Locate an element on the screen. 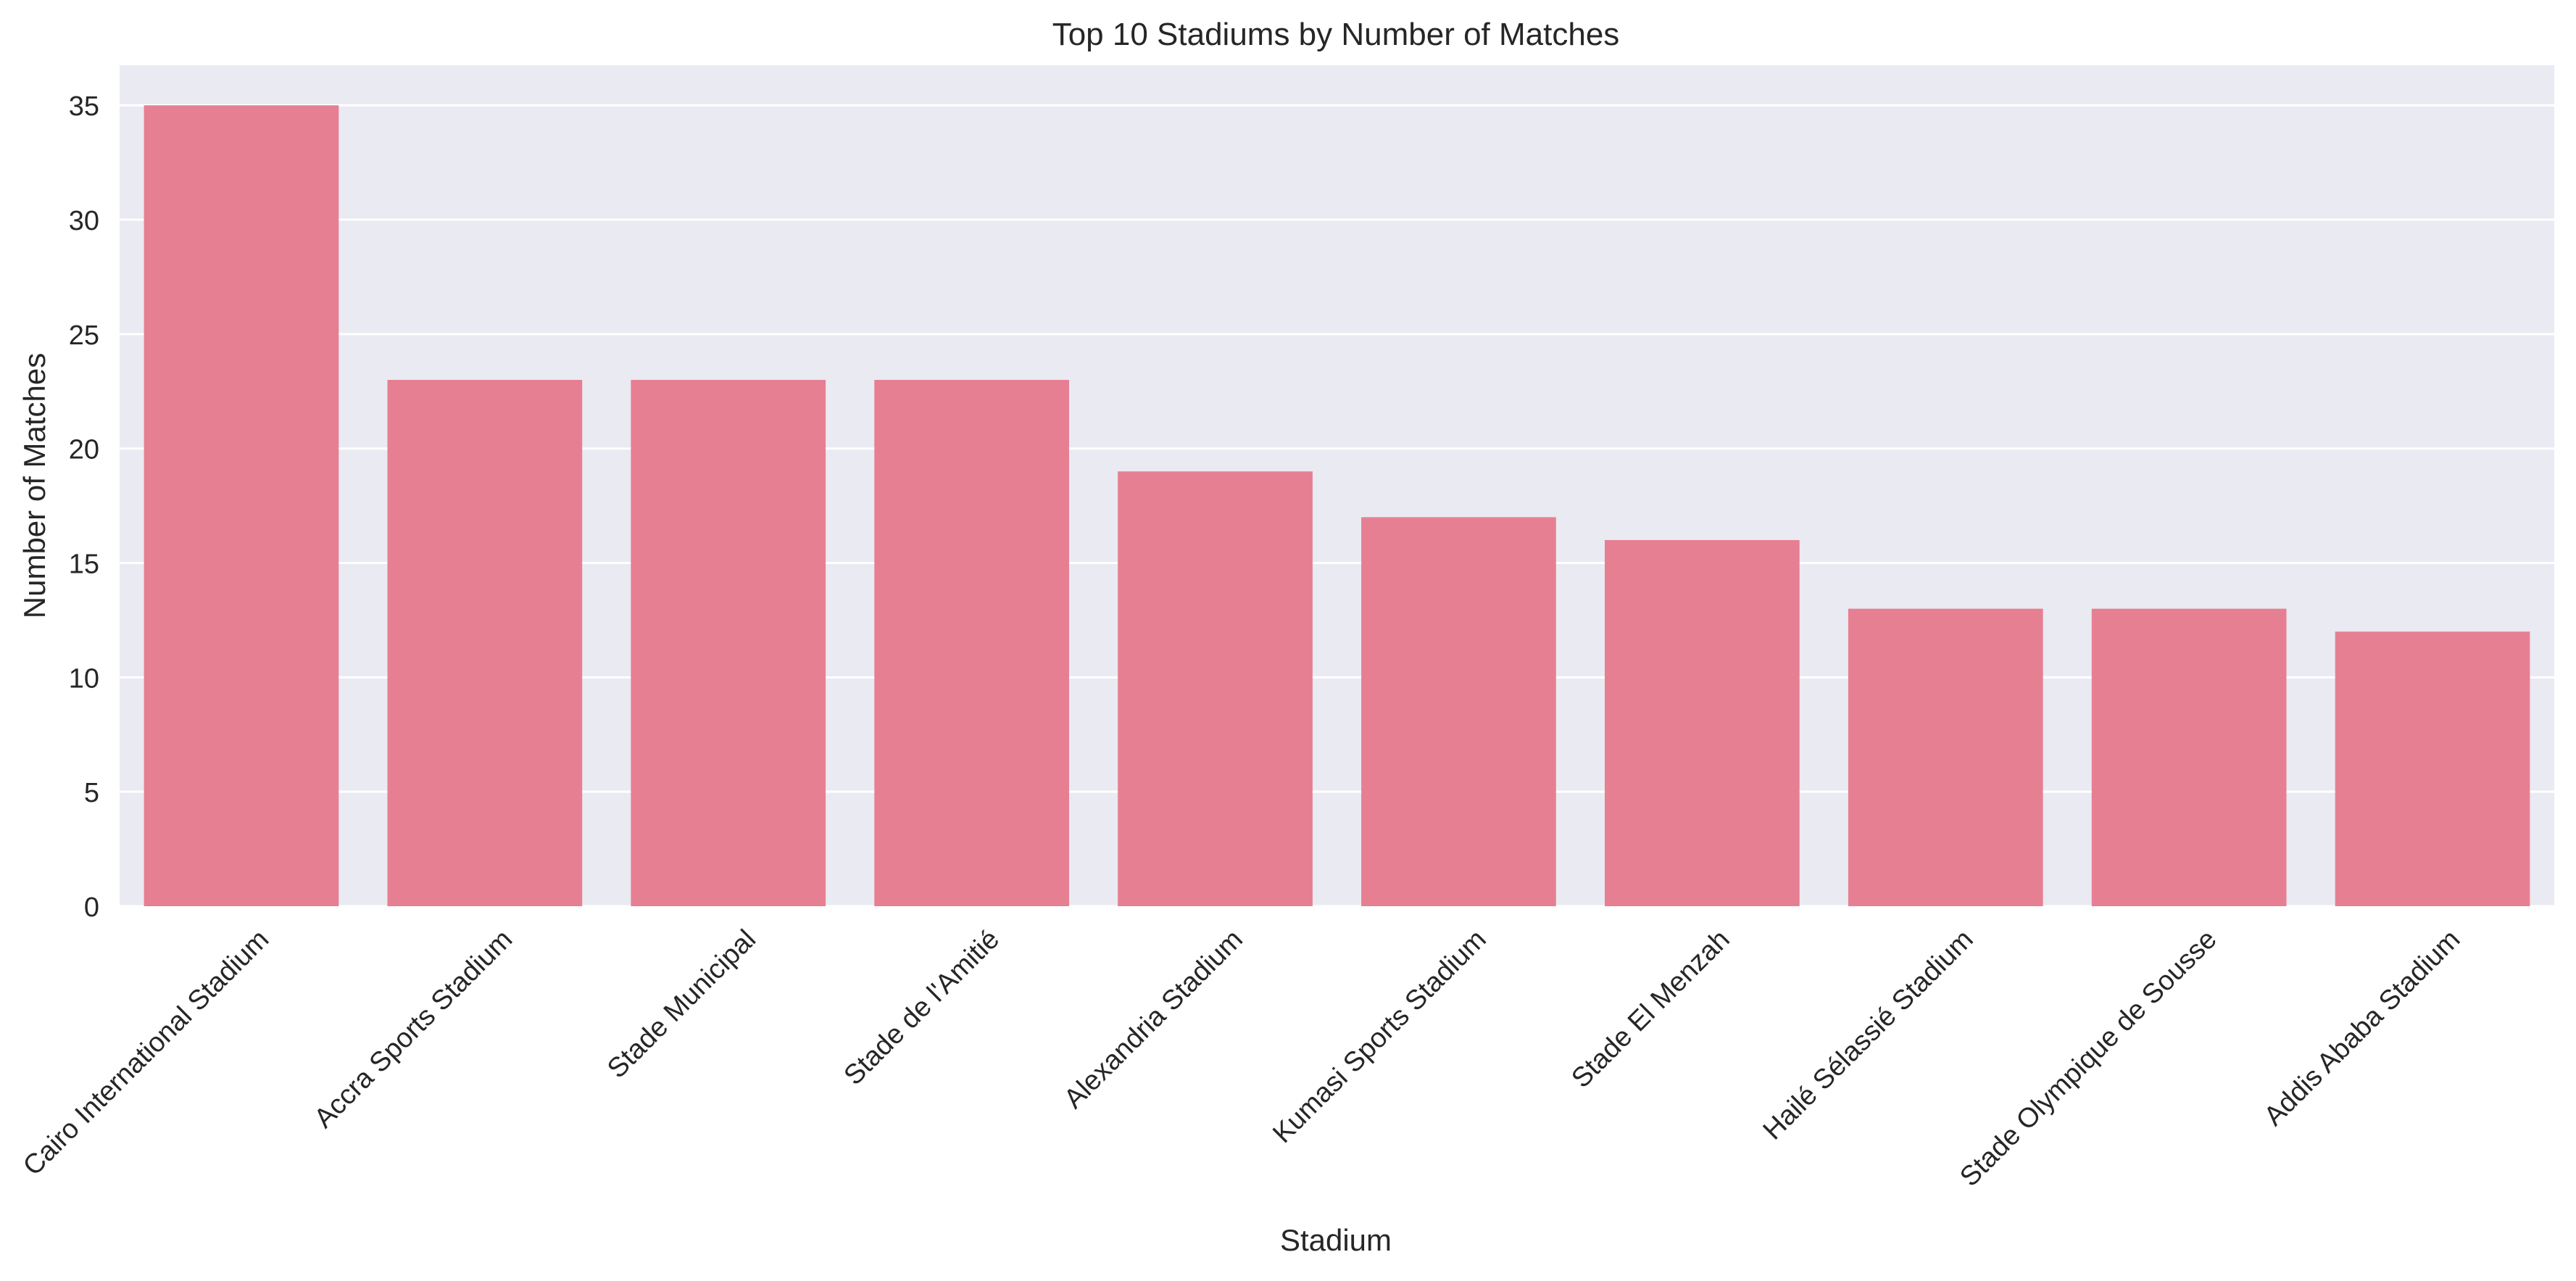 This screenshot has height=1281, width=2576. x-tick-label: Stade de l'Amitié is located at coordinates (922, 1007).